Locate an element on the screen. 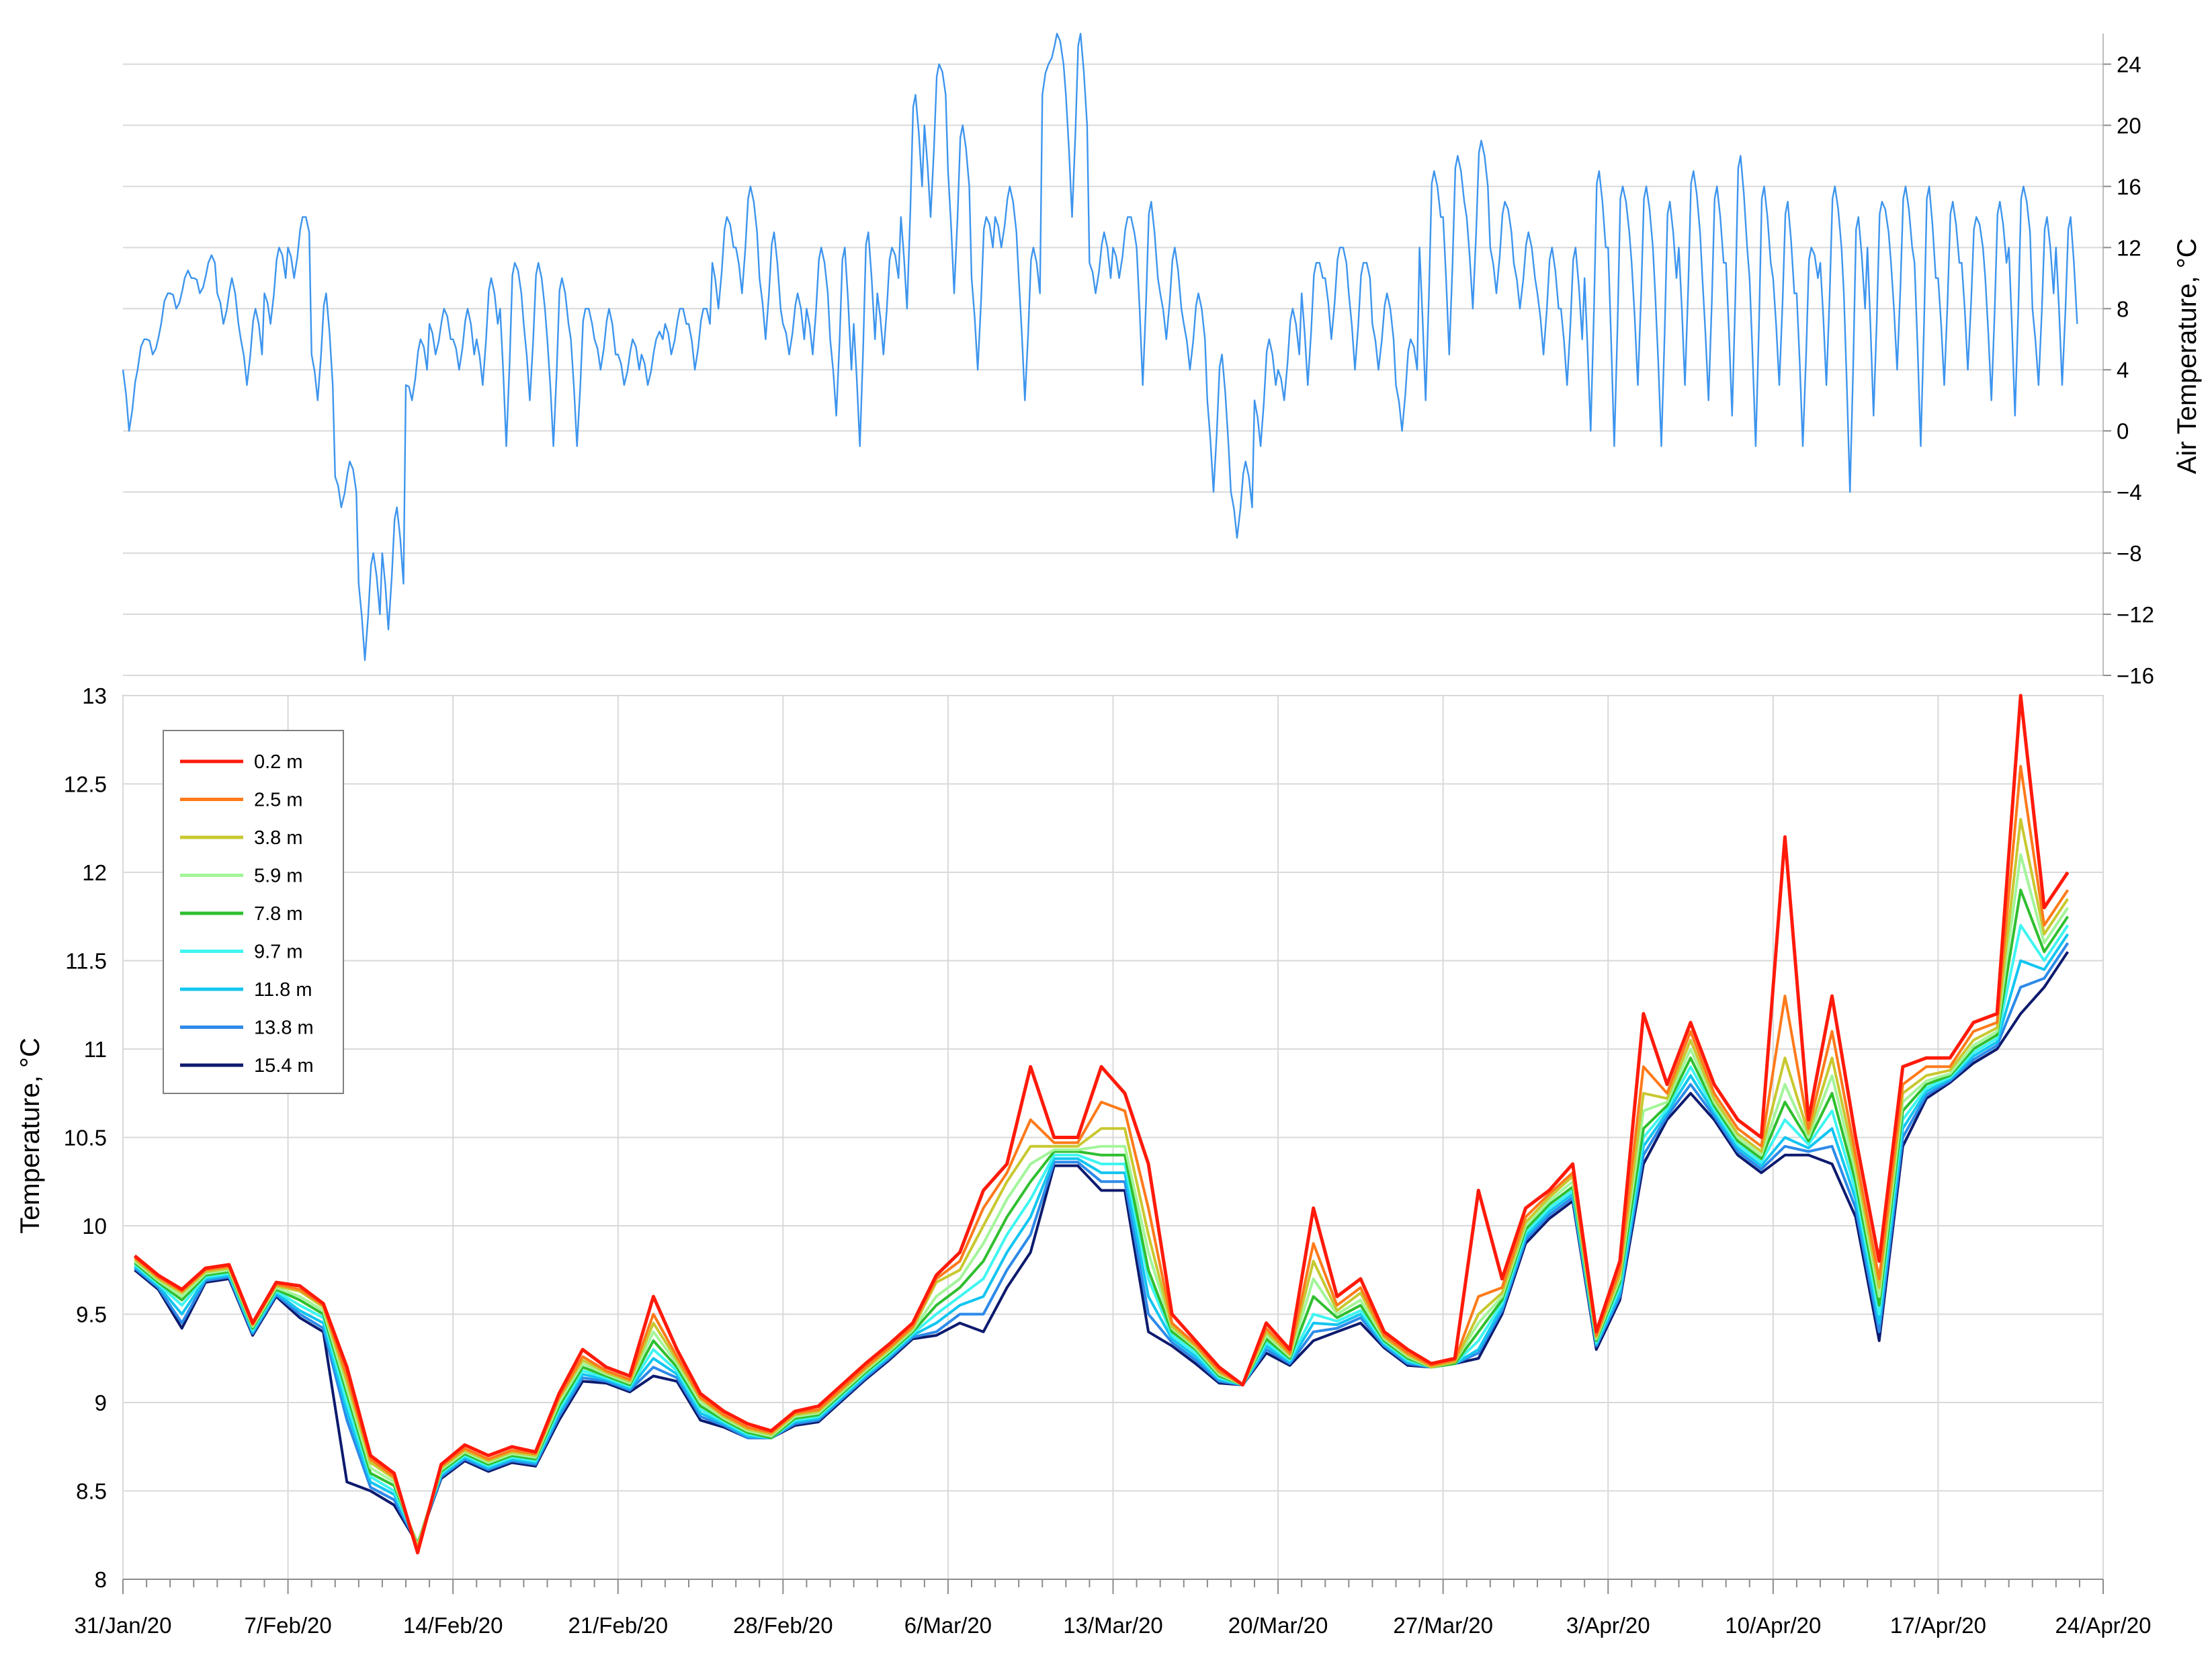 This screenshot has width=2212, height=1670. water-y-tick-label: 12 is located at coordinates (94, 872).